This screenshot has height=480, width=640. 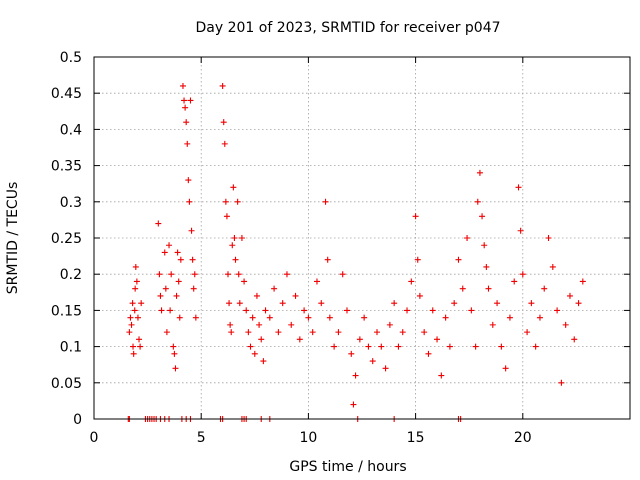 I want to click on y-tick-label: 0.35, so click(x=66, y=167).